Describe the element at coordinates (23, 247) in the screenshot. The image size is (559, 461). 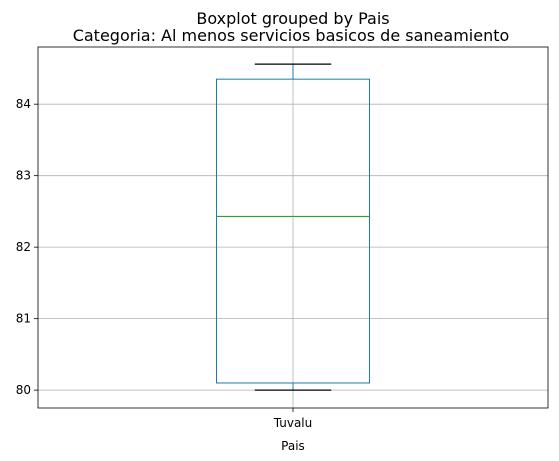
I see `y-tick-label: 82` at that location.